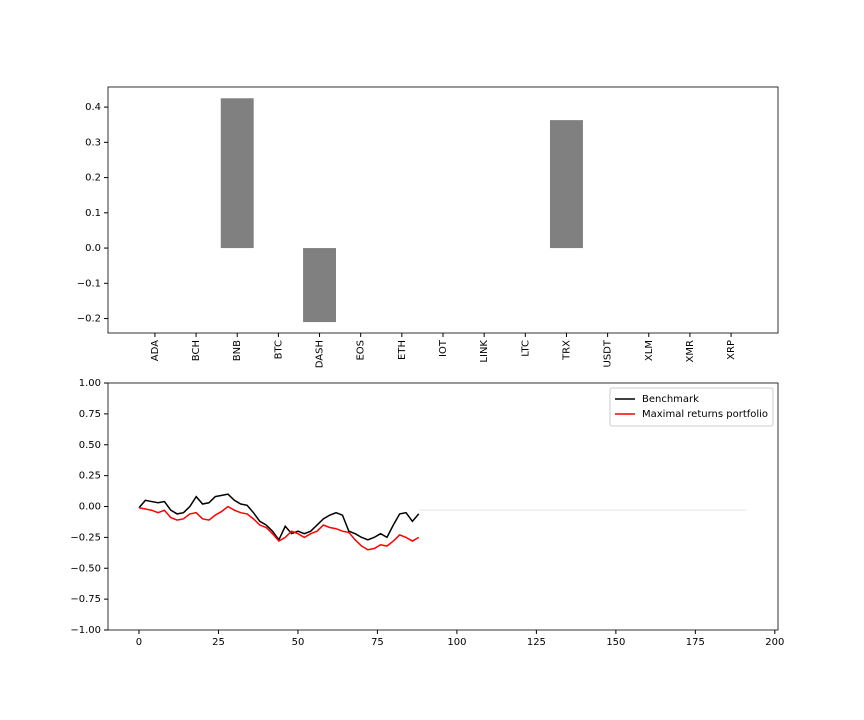 This screenshot has width=864, height=720. What do you see at coordinates (218, 642) in the screenshot?
I see `x-tick-label: 25` at bounding box center [218, 642].